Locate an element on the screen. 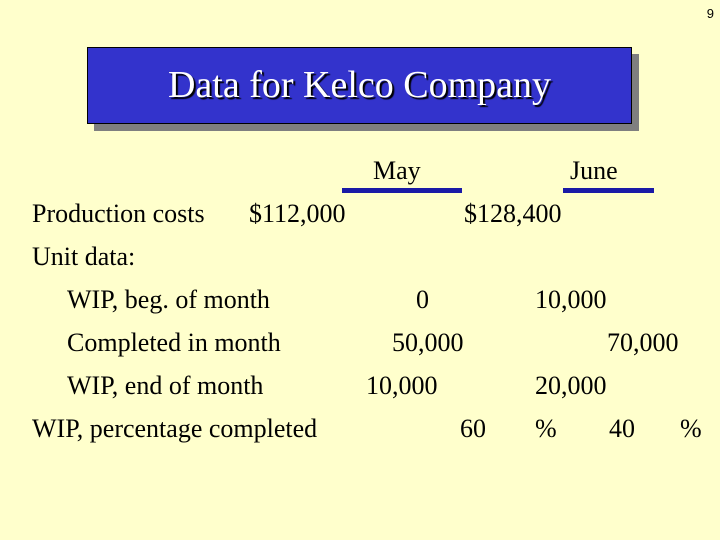  value-wip-pct-may: 60 is located at coordinates (473, 428).